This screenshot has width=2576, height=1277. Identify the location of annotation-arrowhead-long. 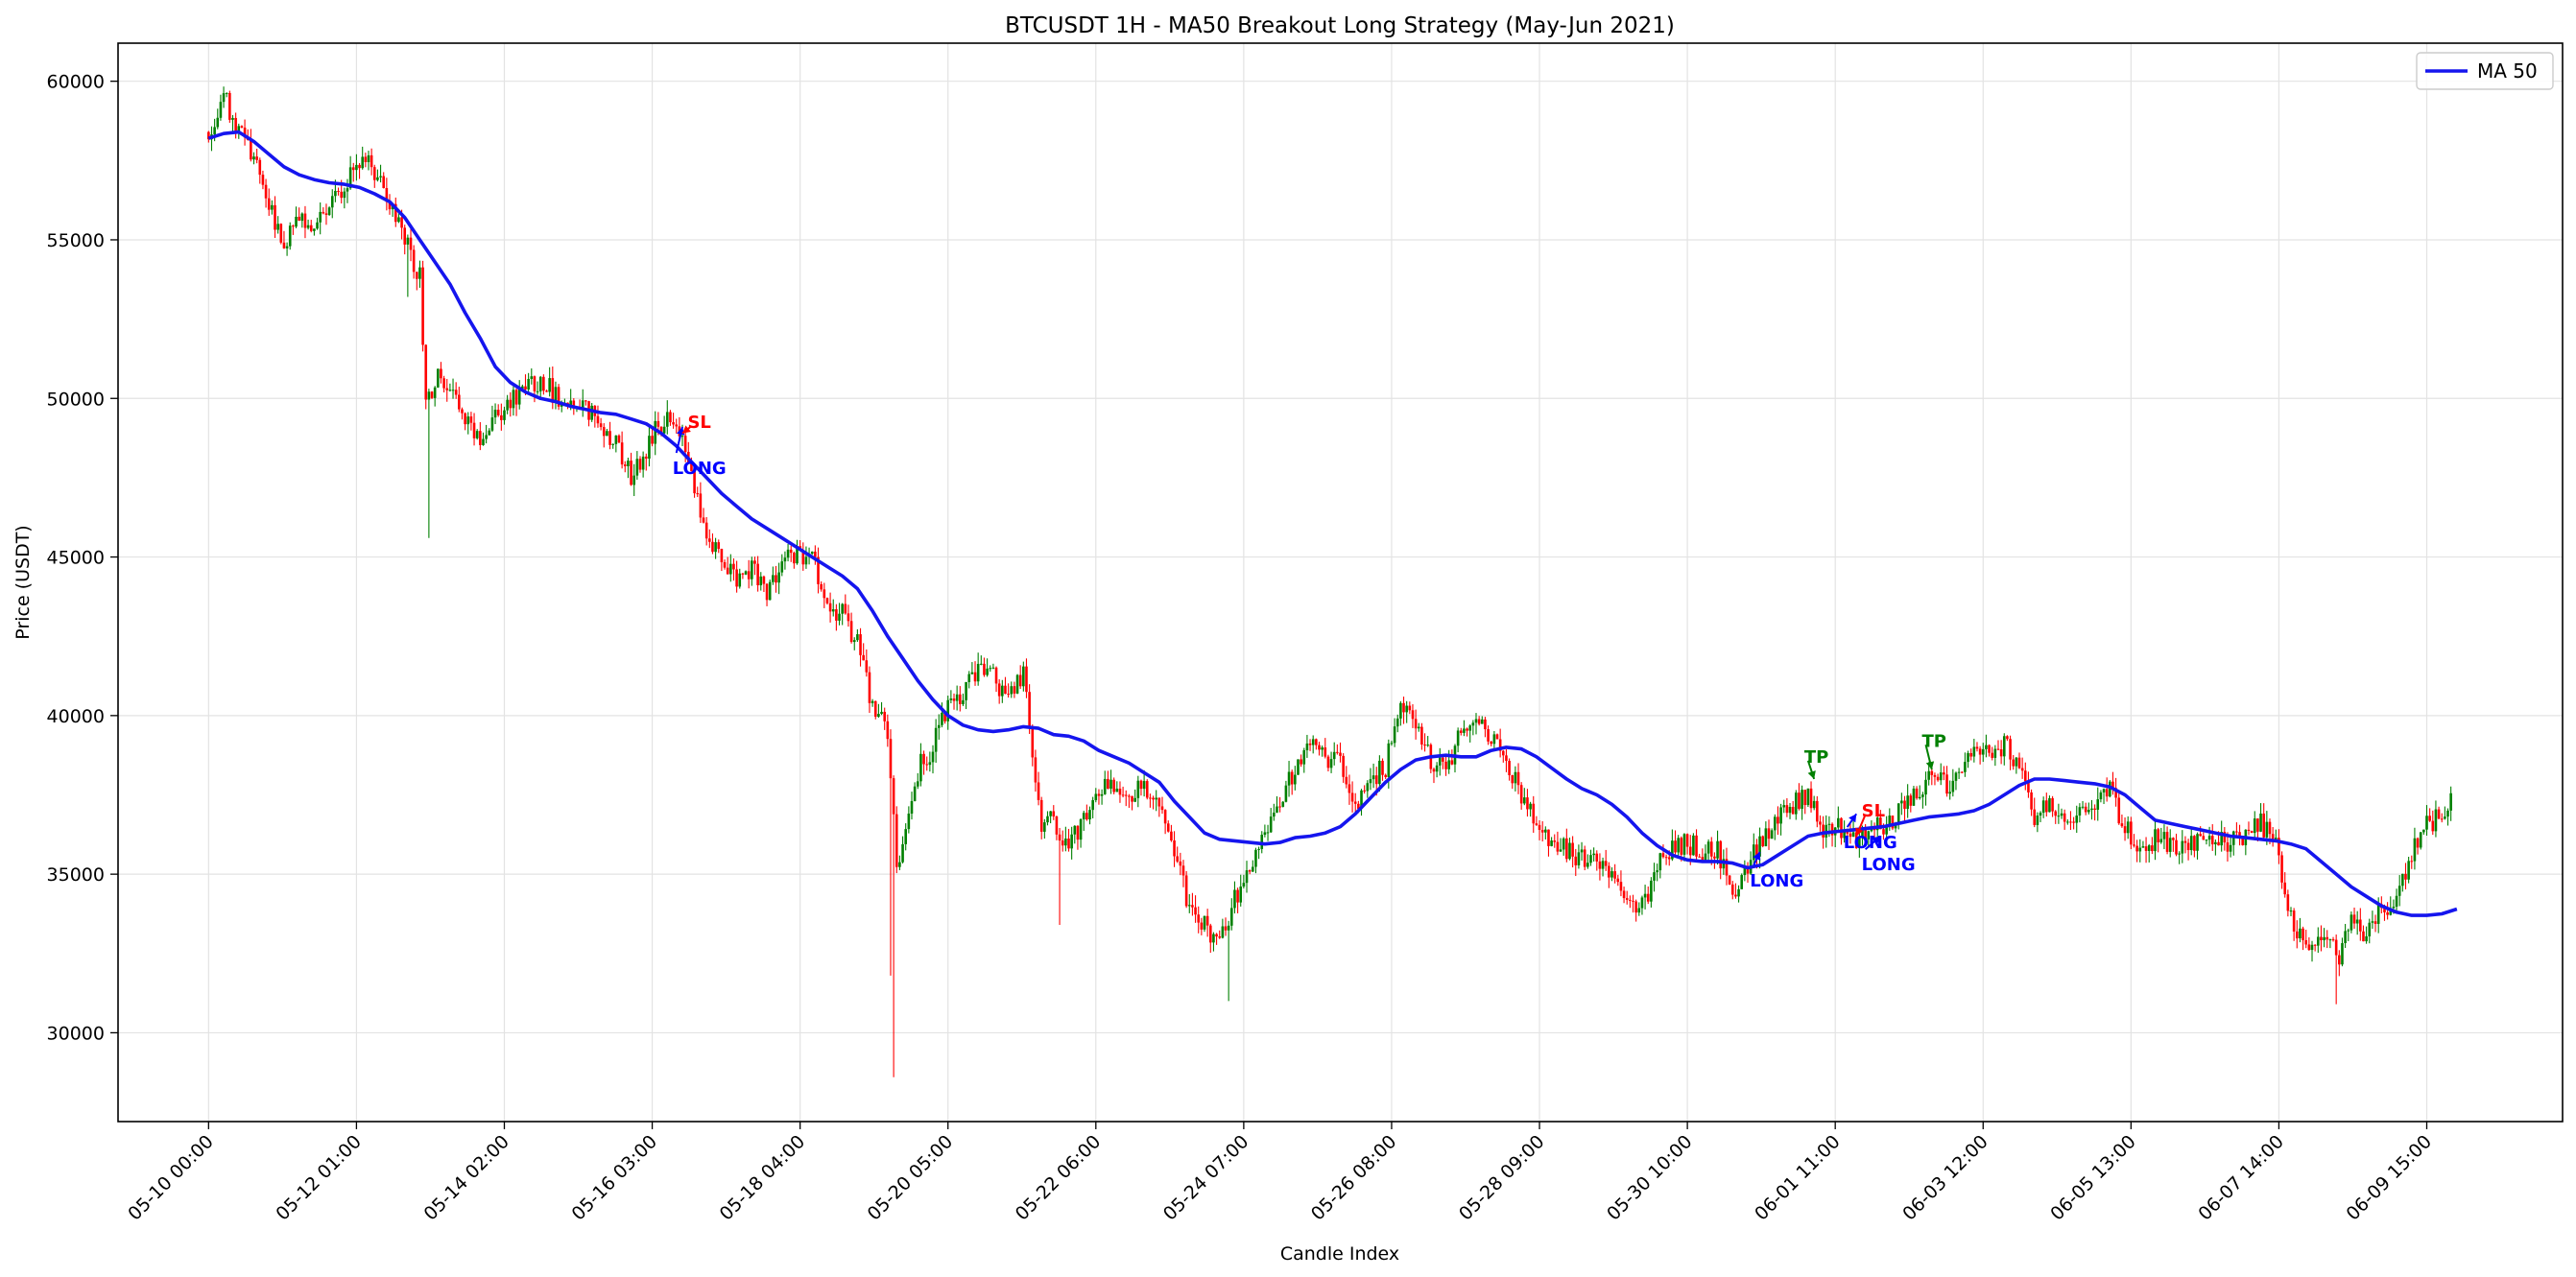
(1757, 856).